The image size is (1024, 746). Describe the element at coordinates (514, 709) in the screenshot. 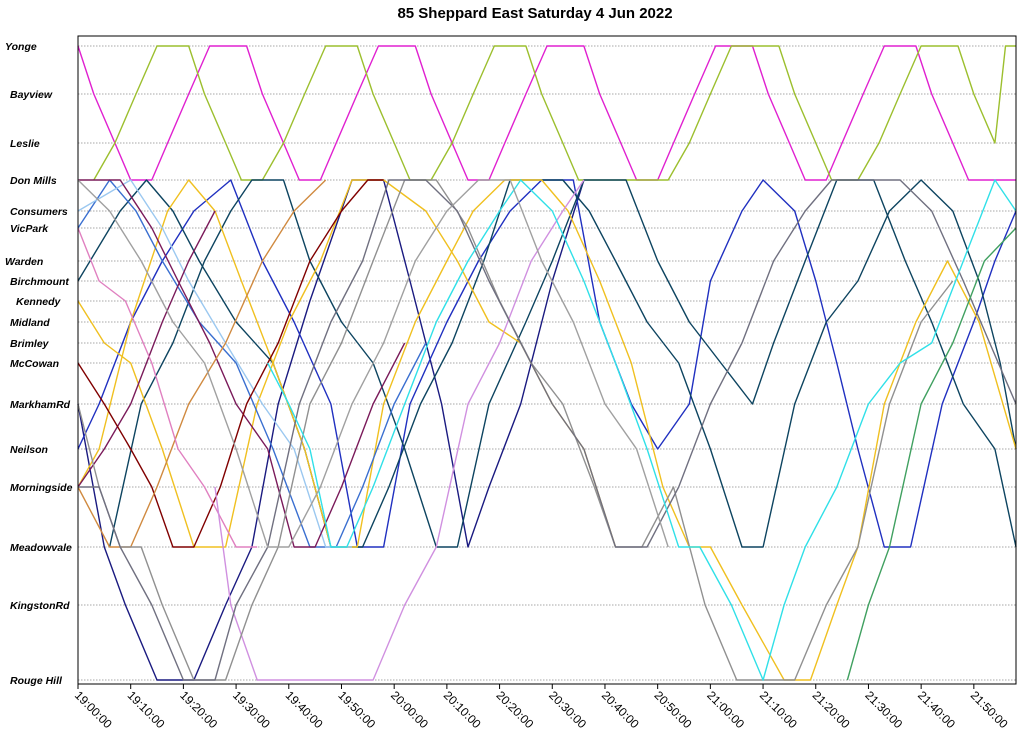

I see `x-tick-label: 20:20:00` at that location.